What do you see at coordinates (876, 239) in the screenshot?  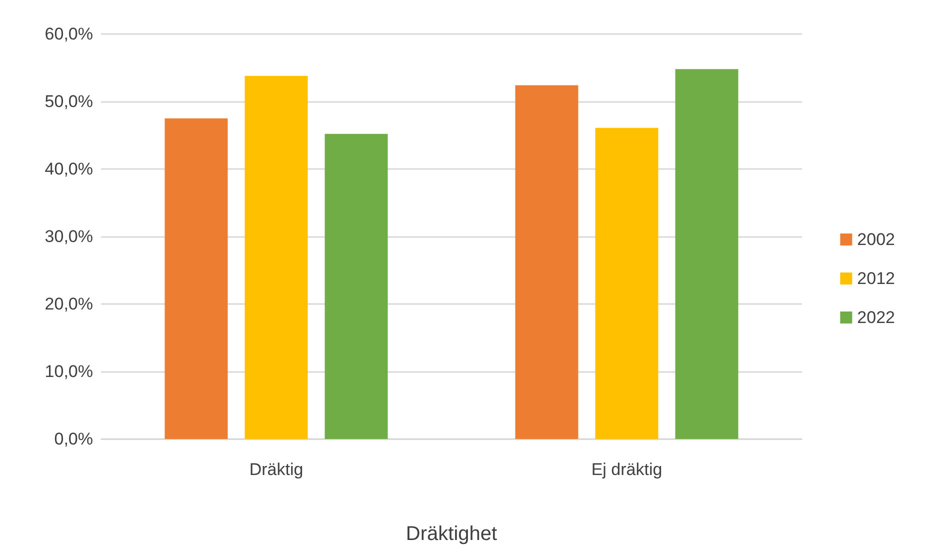 I see `legend-label: 2002` at bounding box center [876, 239].